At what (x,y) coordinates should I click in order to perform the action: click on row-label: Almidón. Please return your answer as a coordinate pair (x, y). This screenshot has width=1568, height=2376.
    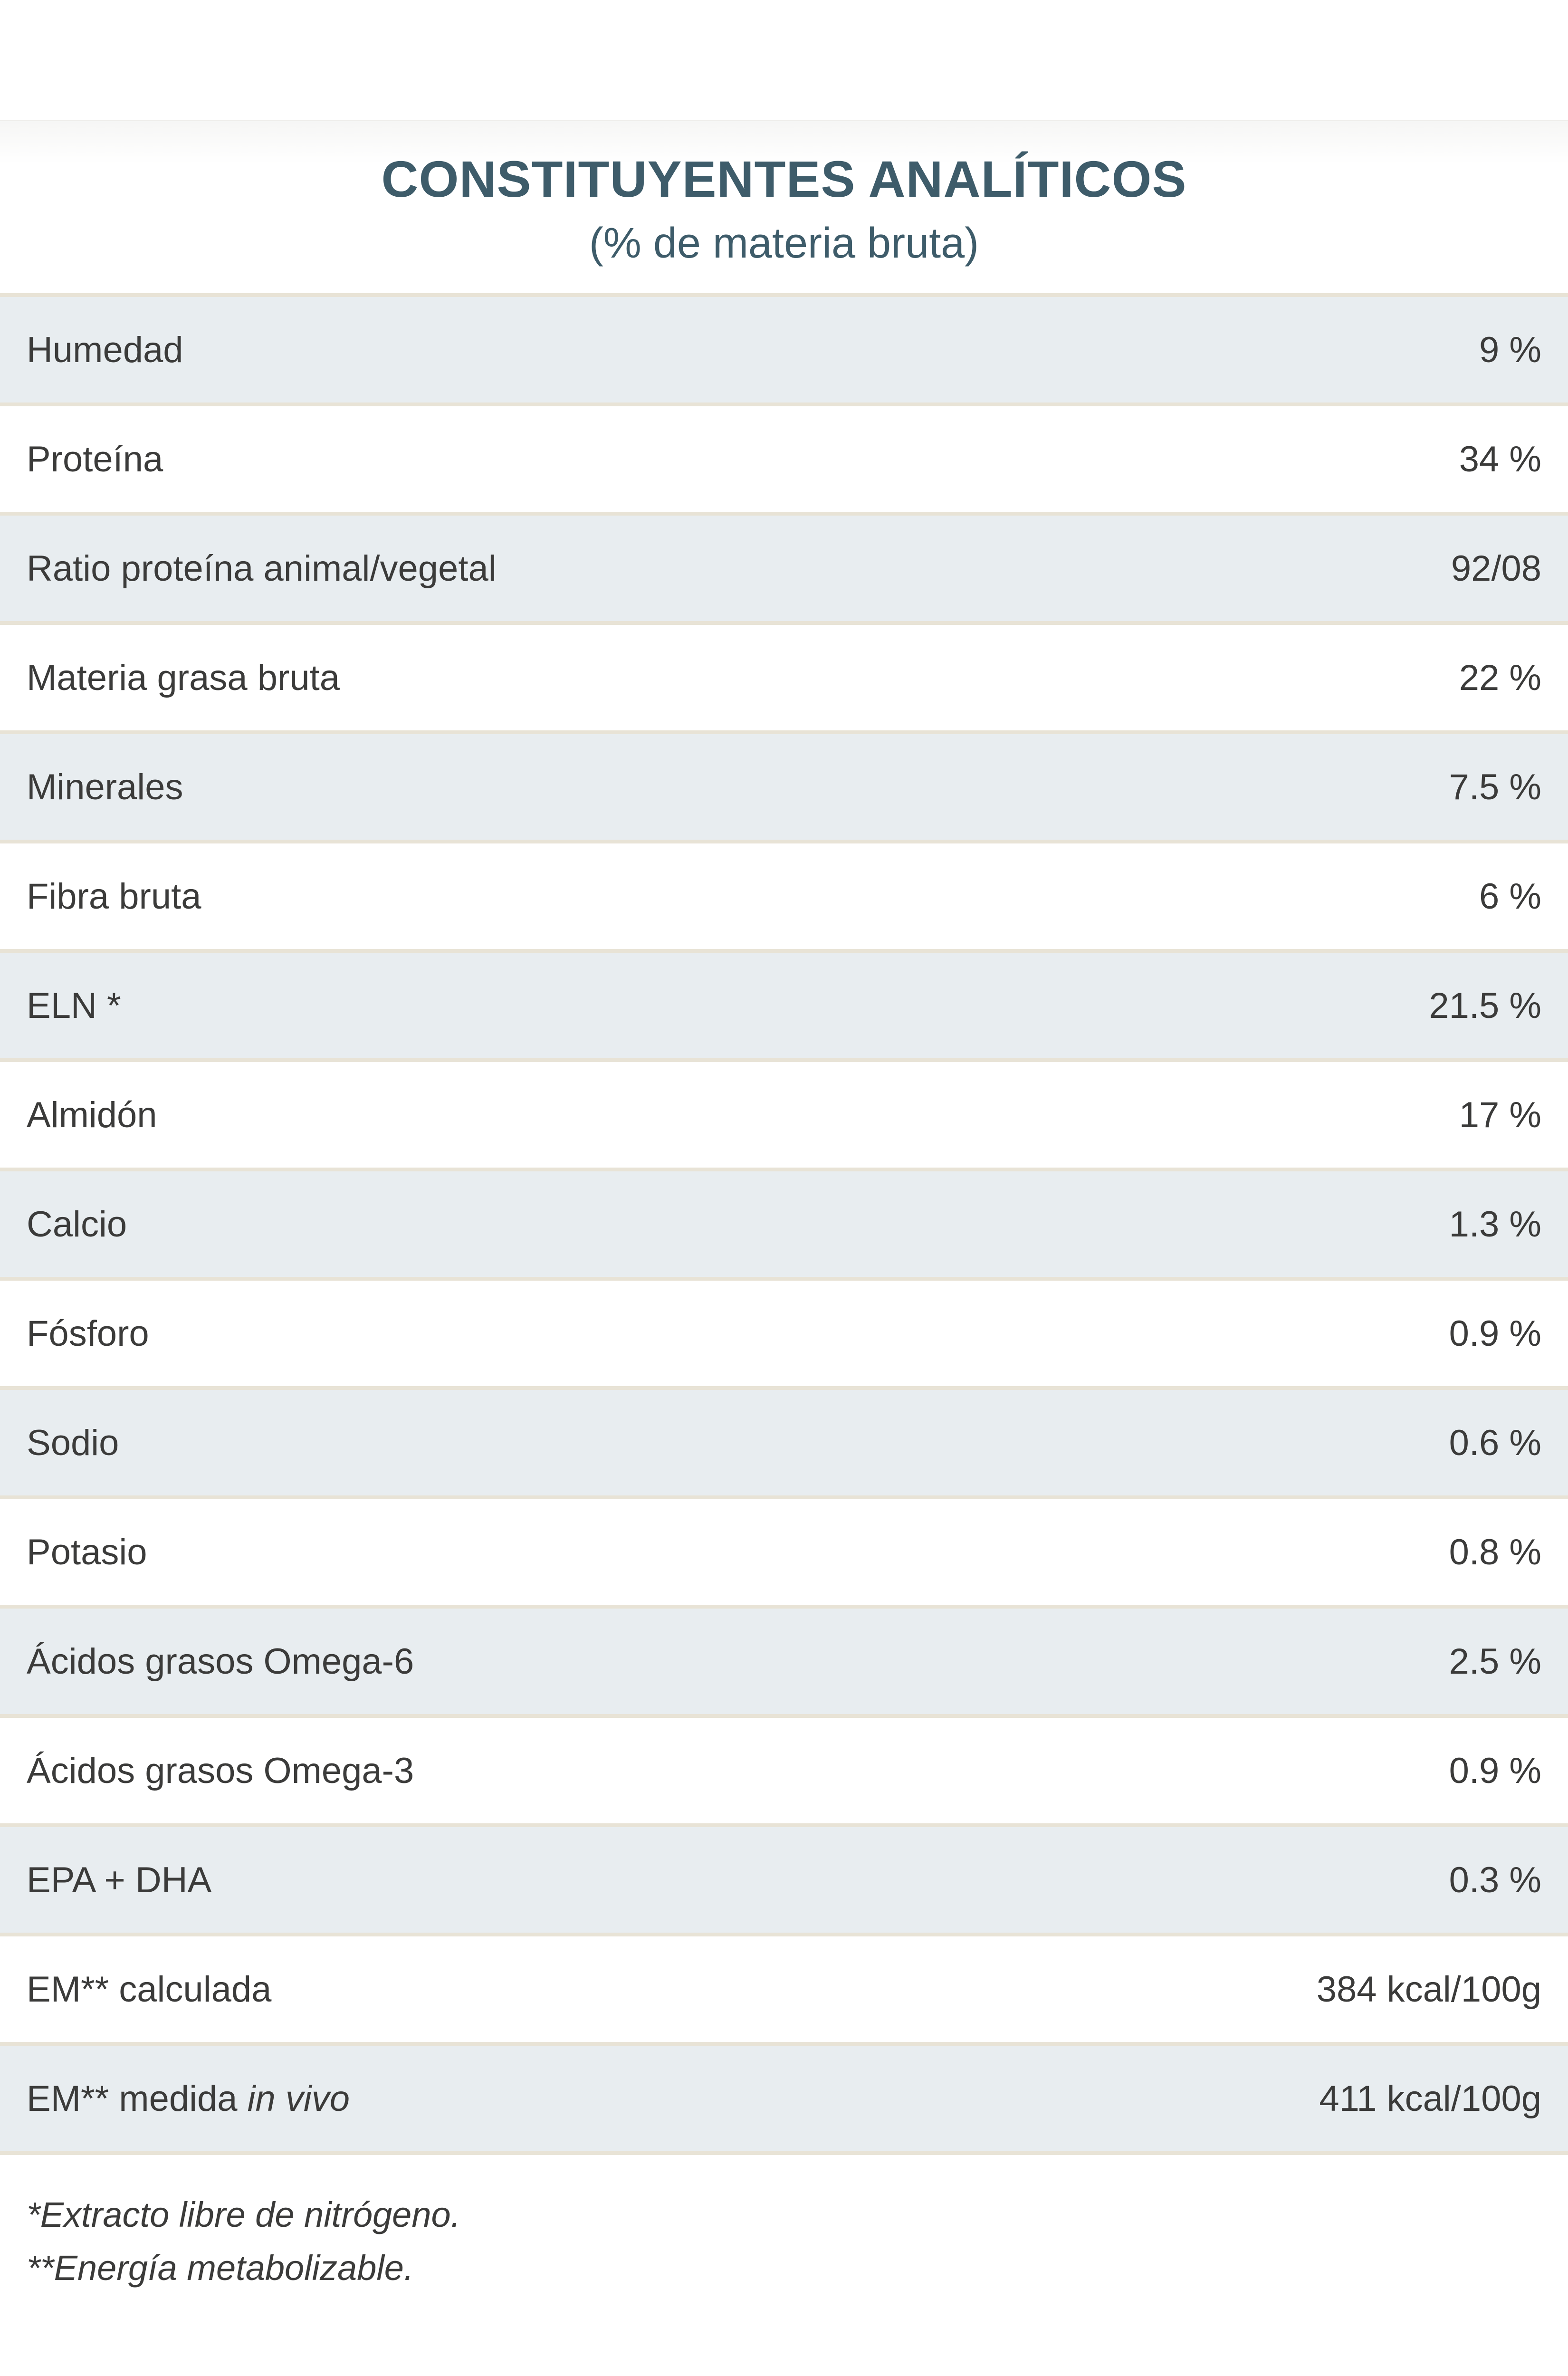
    Looking at the image, I should click on (92, 1114).